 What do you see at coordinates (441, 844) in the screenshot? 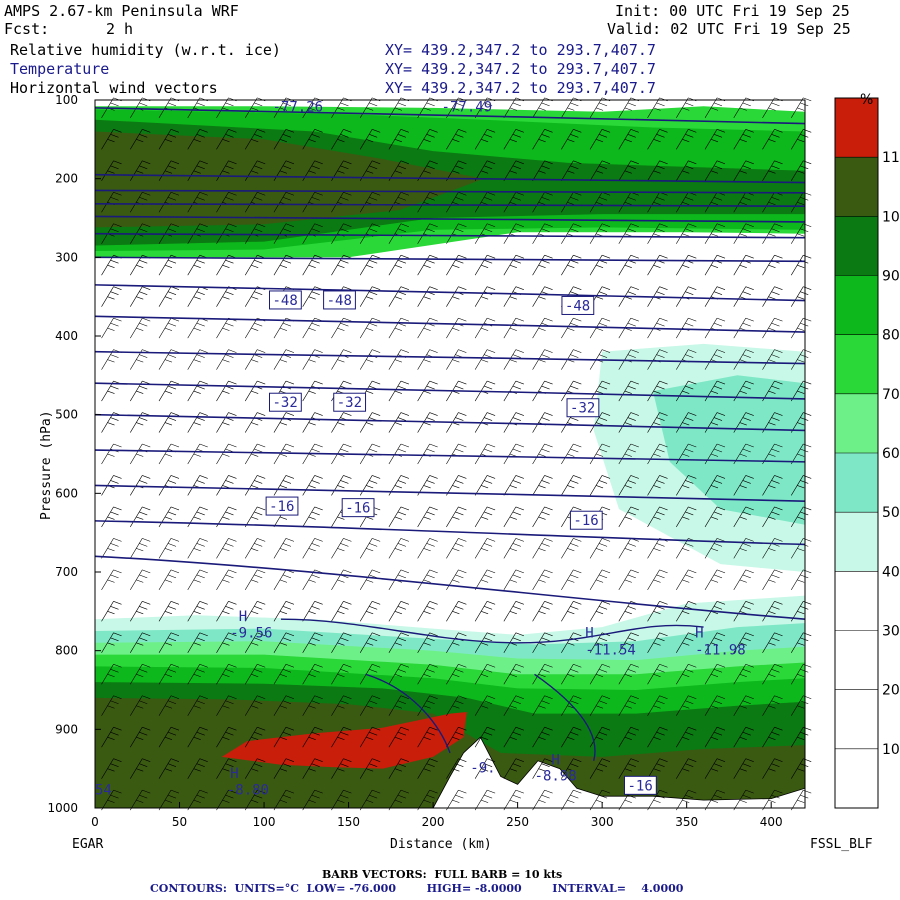
I see `x-axis-title: Distance (km)` at bounding box center [441, 844].